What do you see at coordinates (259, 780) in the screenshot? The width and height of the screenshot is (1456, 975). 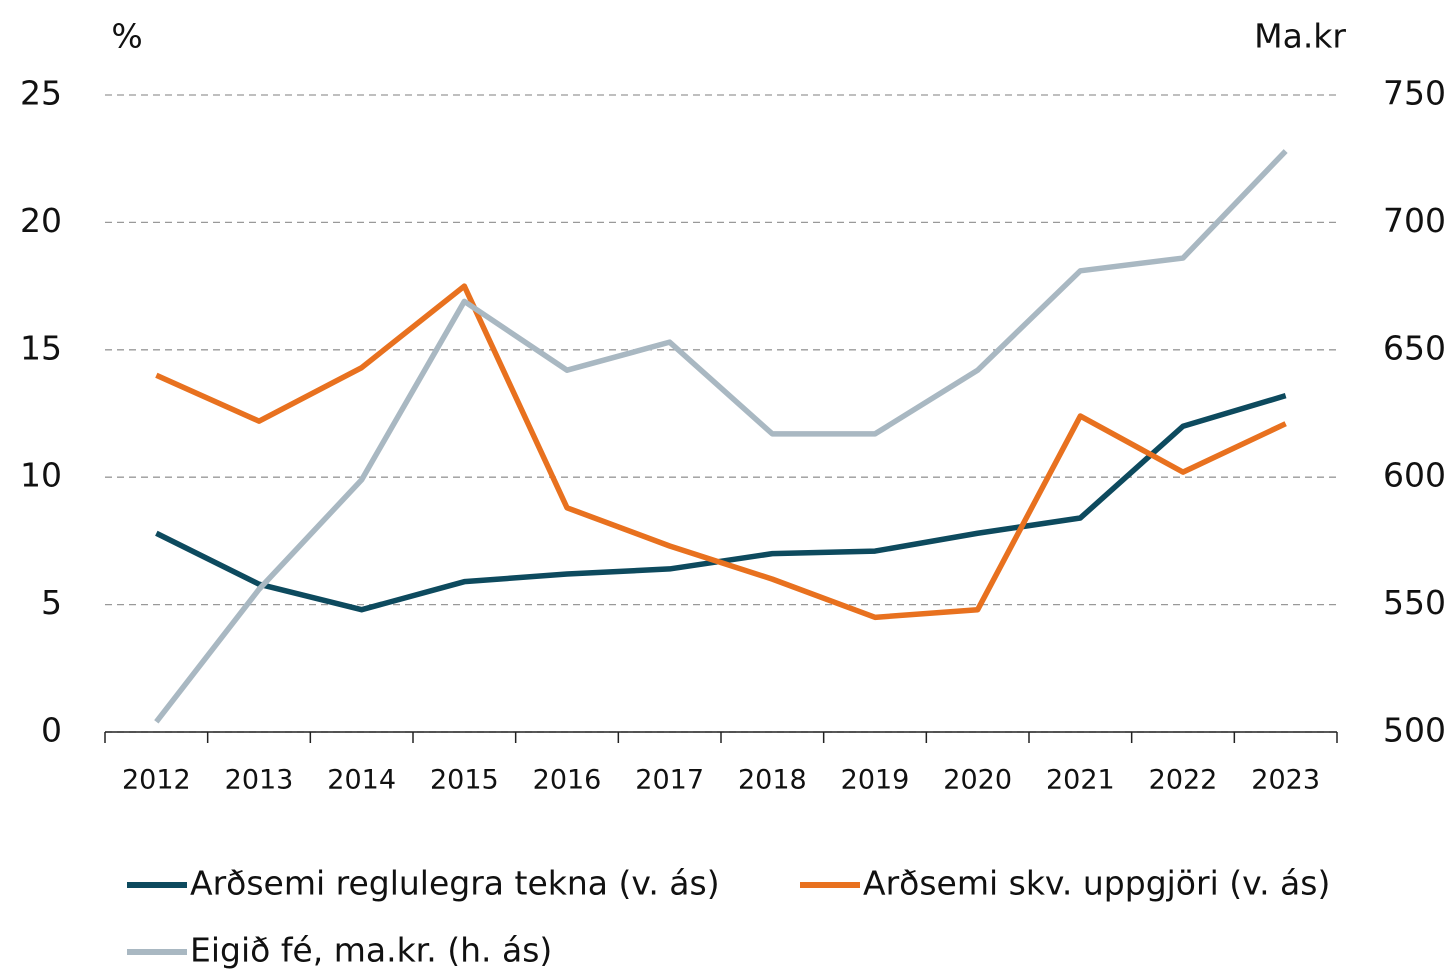 I see `x-tick-label: 2013` at bounding box center [259, 780].